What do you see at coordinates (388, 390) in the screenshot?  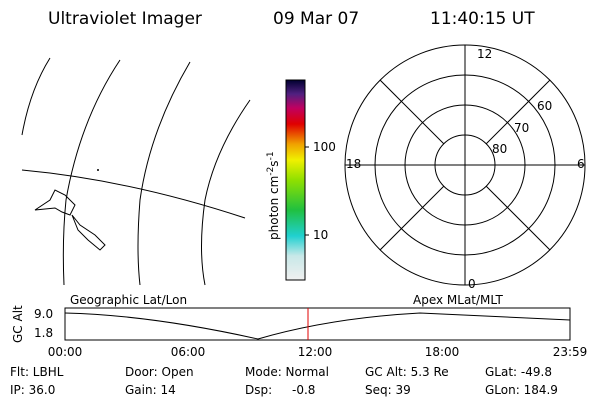 I see `field: Seq: 39` at bounding box center [388, 390].